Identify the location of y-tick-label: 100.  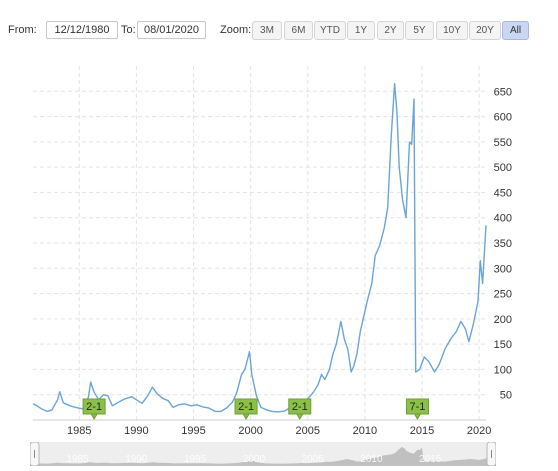
(503, 370).